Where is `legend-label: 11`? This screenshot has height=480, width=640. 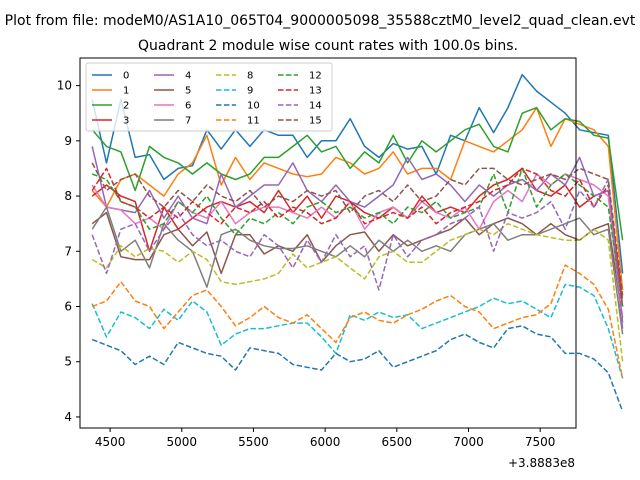 legend-label: 11 is located at coordinates (253, 121).